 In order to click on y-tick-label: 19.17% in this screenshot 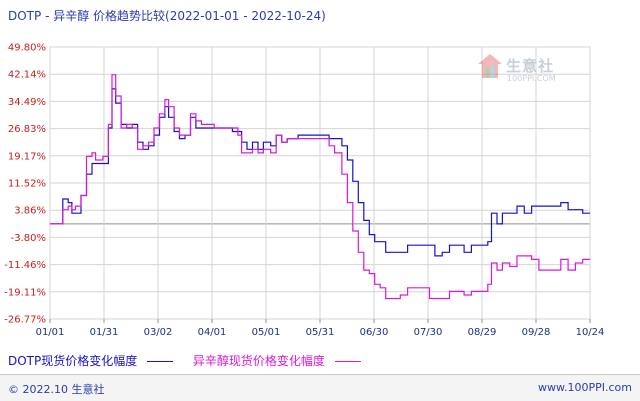, I will do `click(27, 156)`.